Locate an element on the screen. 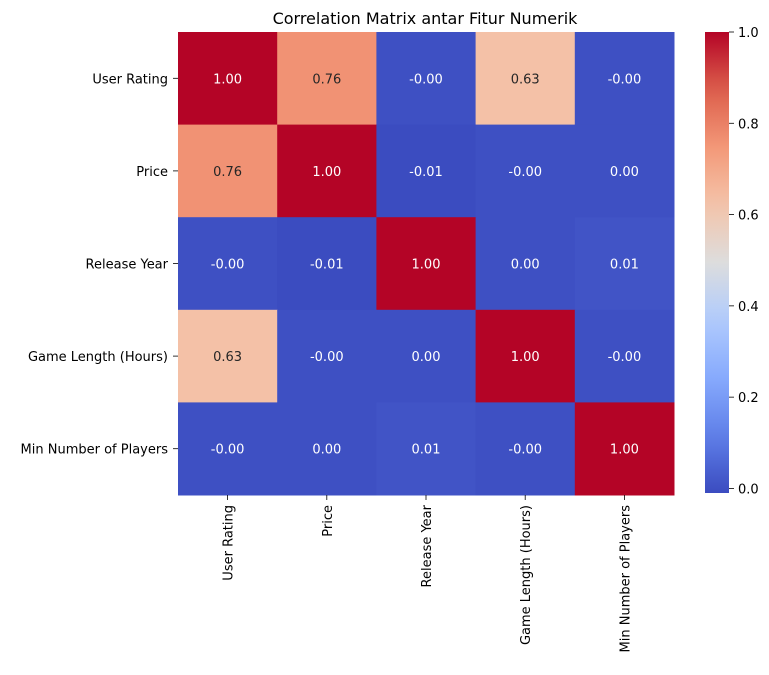 This screenshot has height=675, width=769. cell-label-2-3: 0.00 is located at coordinates (525, 265).